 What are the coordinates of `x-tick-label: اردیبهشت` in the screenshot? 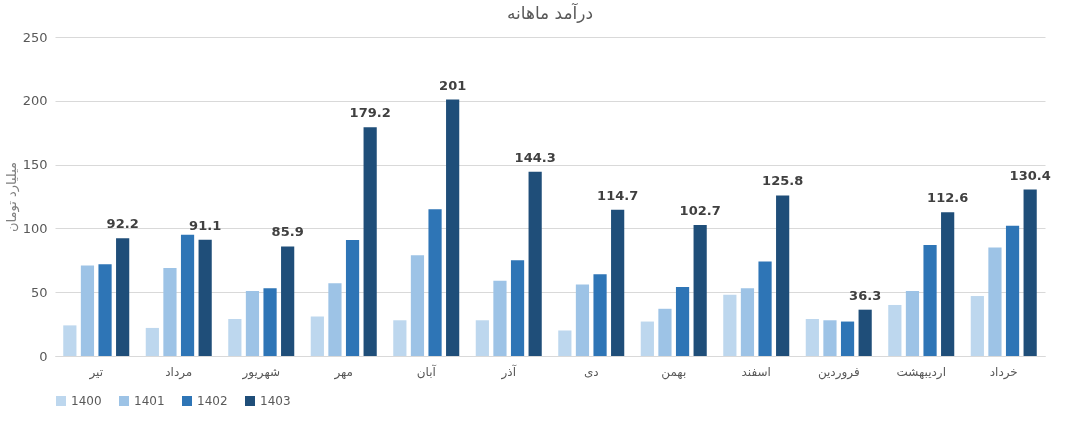 It's located at (921, 372).